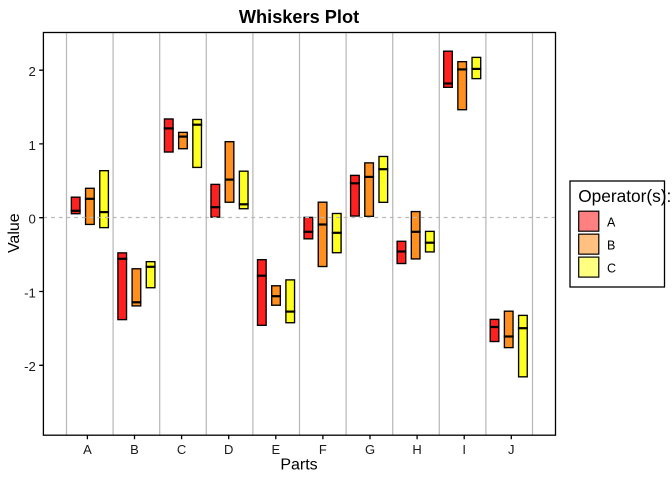 The width and height of the screenshot is (672, 480). I want to click on svg-text: 1, so click(31, 145).